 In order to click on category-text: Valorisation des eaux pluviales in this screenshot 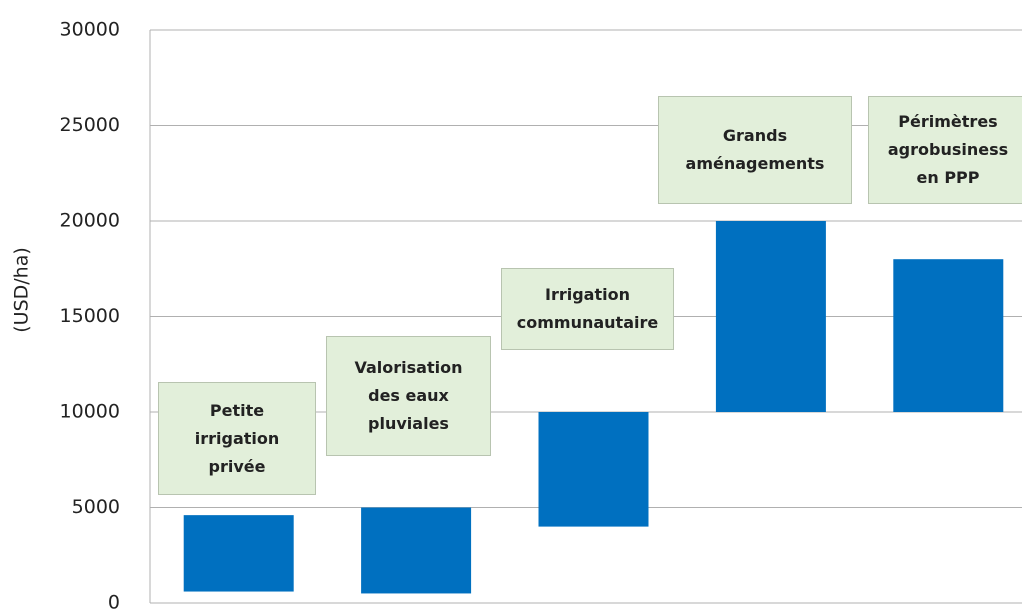, I will do `click(408, 395)`.